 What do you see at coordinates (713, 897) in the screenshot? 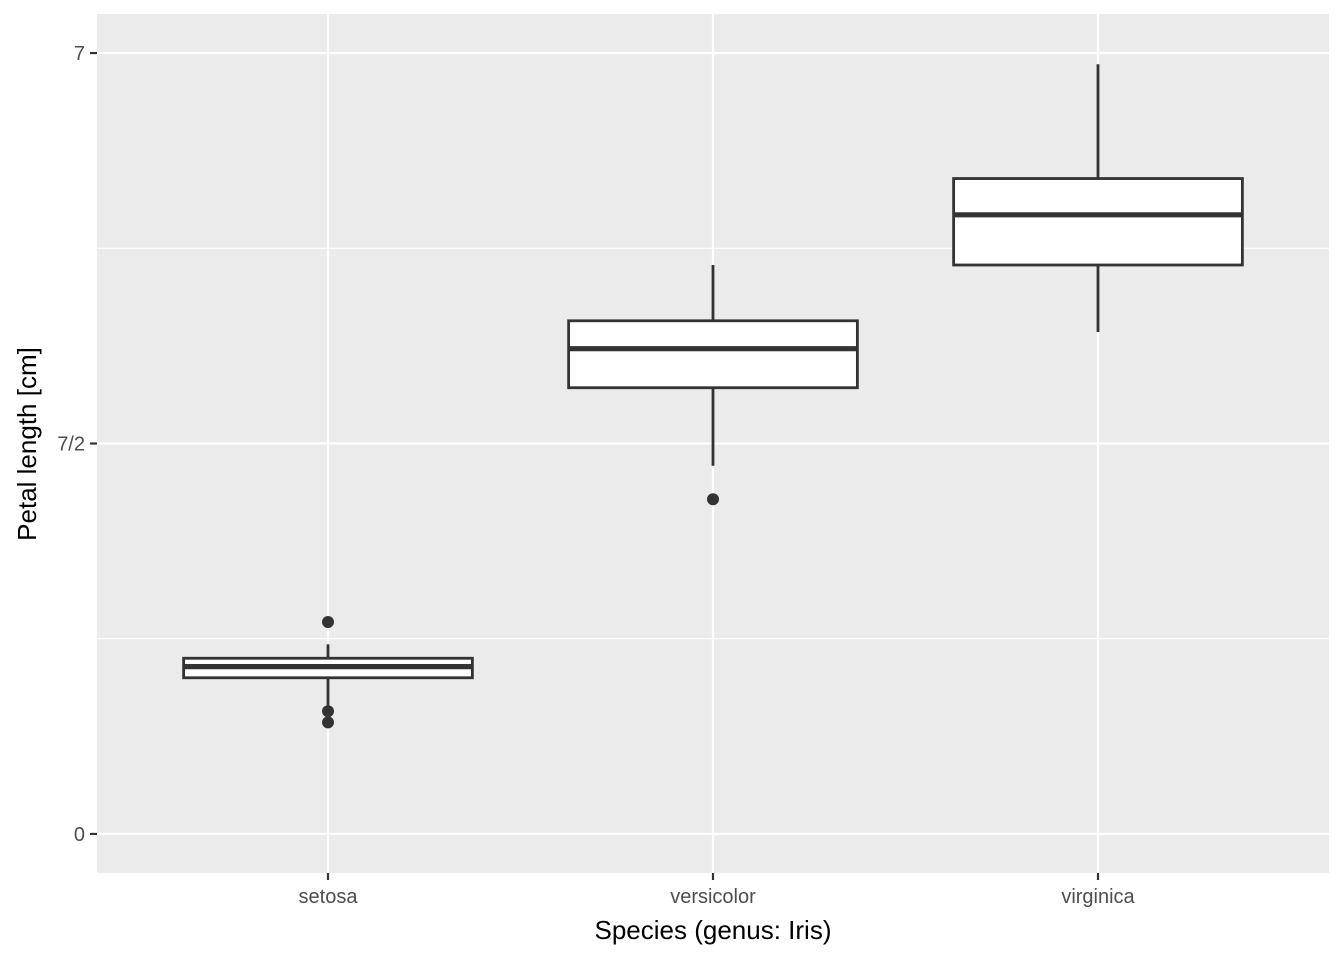
I see `x-tick-label: versicolor` at bounding box center [713, 897].